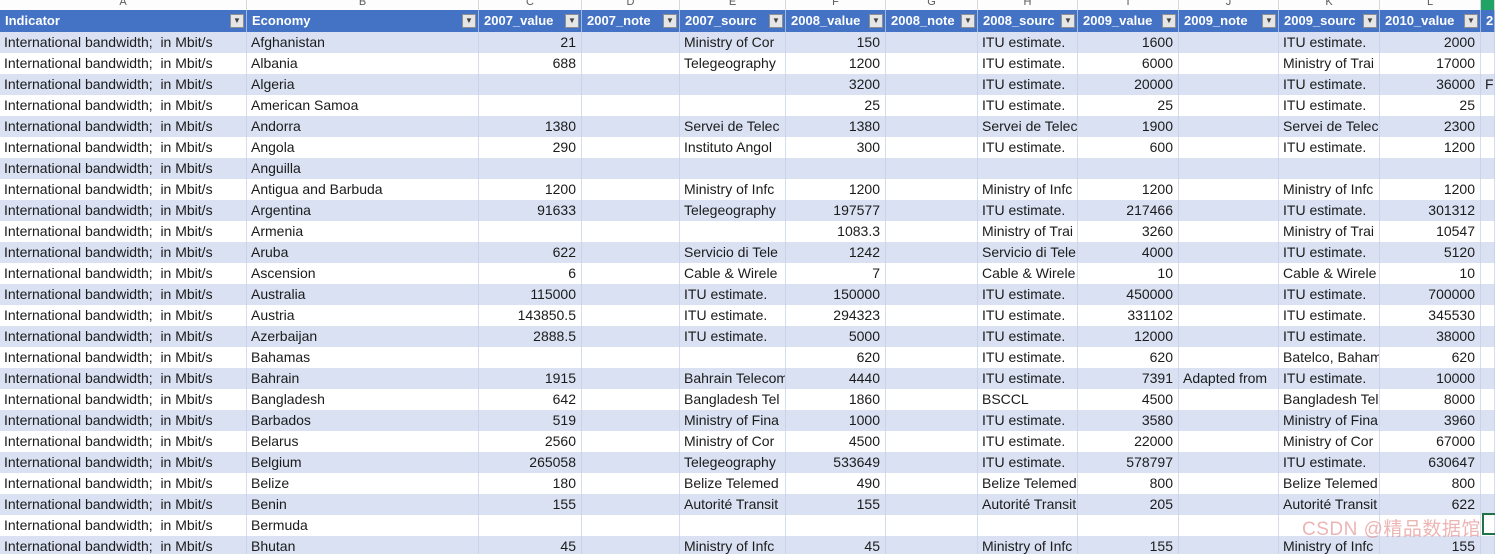 Image resolution: width=1495 pixels, height=554 pixels. I want to click on 2008-value-cell: 5000, so click(836, 336).